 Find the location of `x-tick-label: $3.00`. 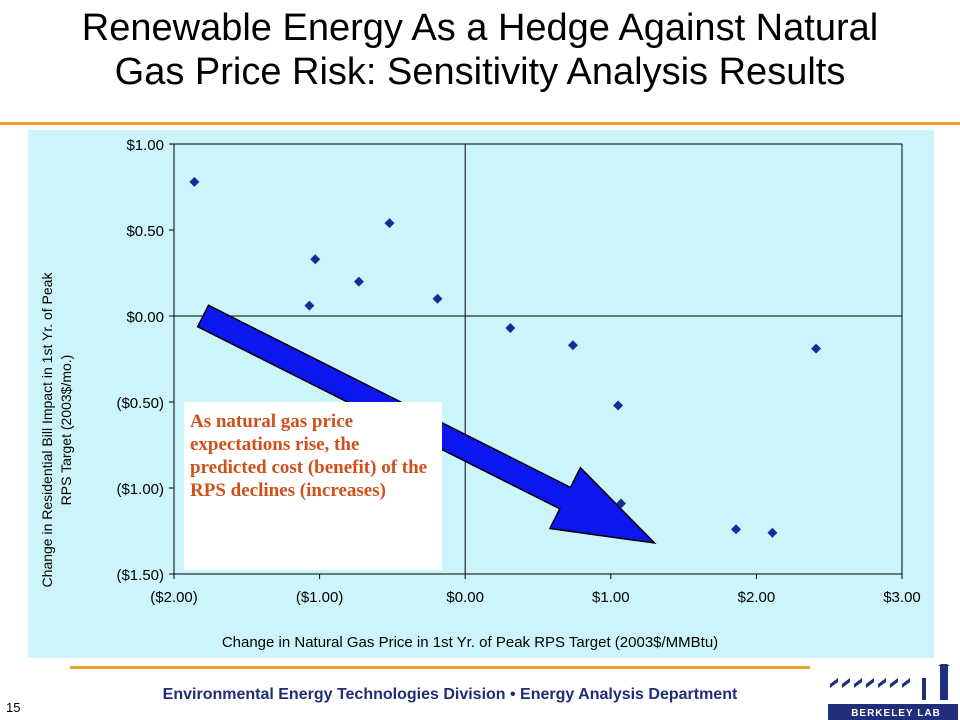

x-tick-label: $3.00 is located at coordinates (902, 597).